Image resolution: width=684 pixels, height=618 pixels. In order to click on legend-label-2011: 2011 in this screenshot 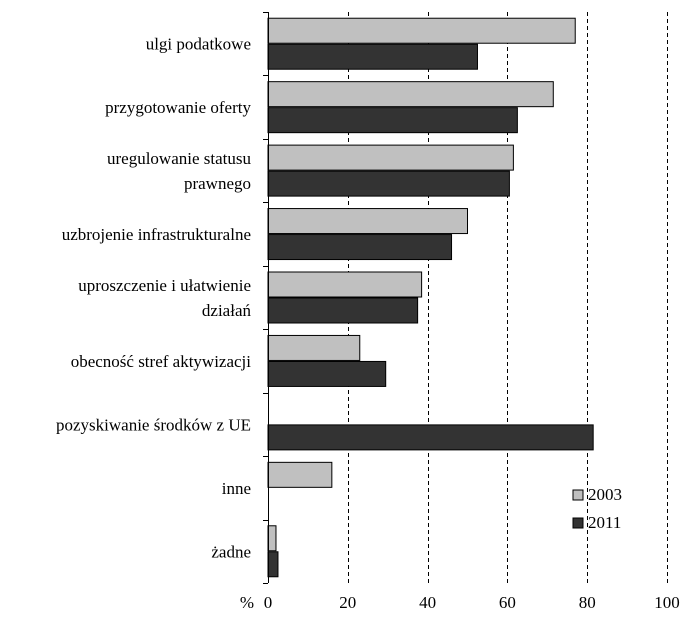, I will do `click(604, 522)`.